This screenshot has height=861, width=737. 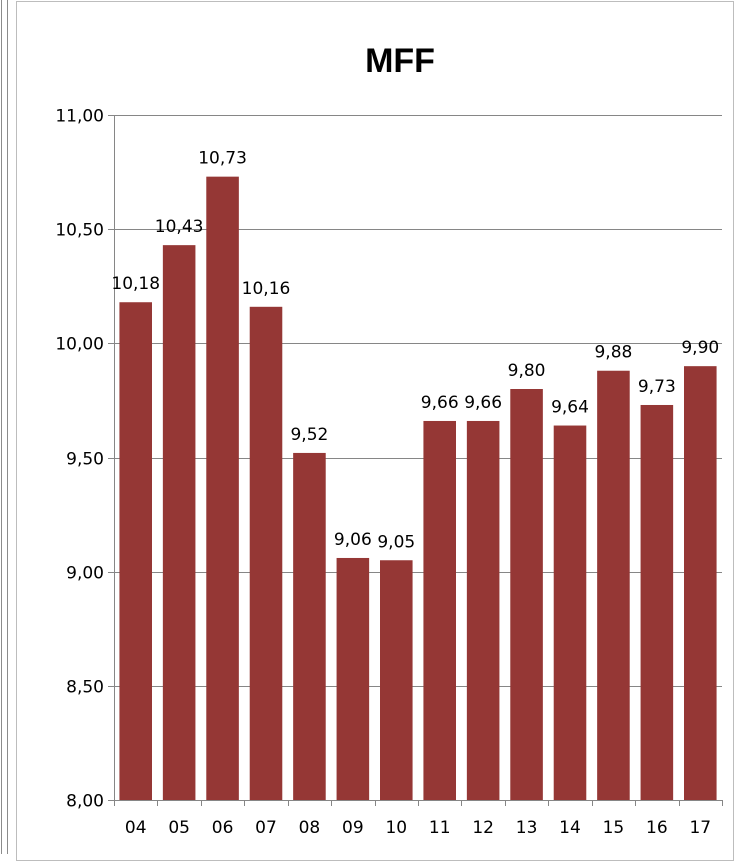 I want to click on left-border-lines, so click(x=7, y=427).